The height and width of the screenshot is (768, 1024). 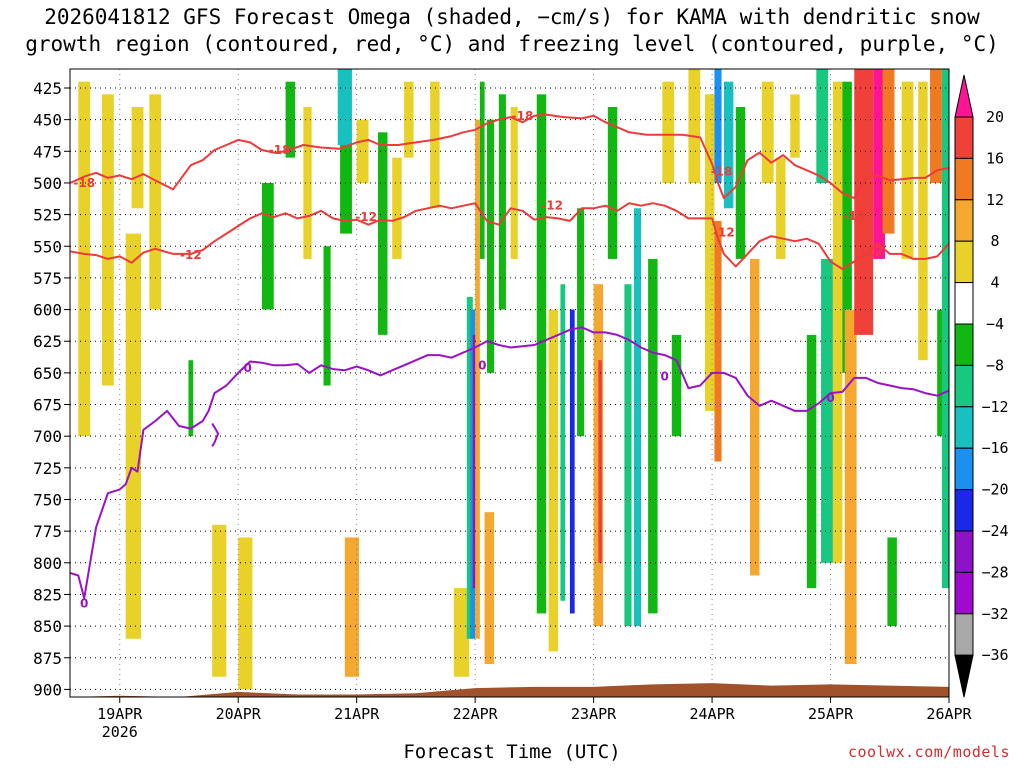 What do you see at coordinates (47, 341) in the screenshot?
I see `y-tick-label: 625` at bounding box center [47, 341].